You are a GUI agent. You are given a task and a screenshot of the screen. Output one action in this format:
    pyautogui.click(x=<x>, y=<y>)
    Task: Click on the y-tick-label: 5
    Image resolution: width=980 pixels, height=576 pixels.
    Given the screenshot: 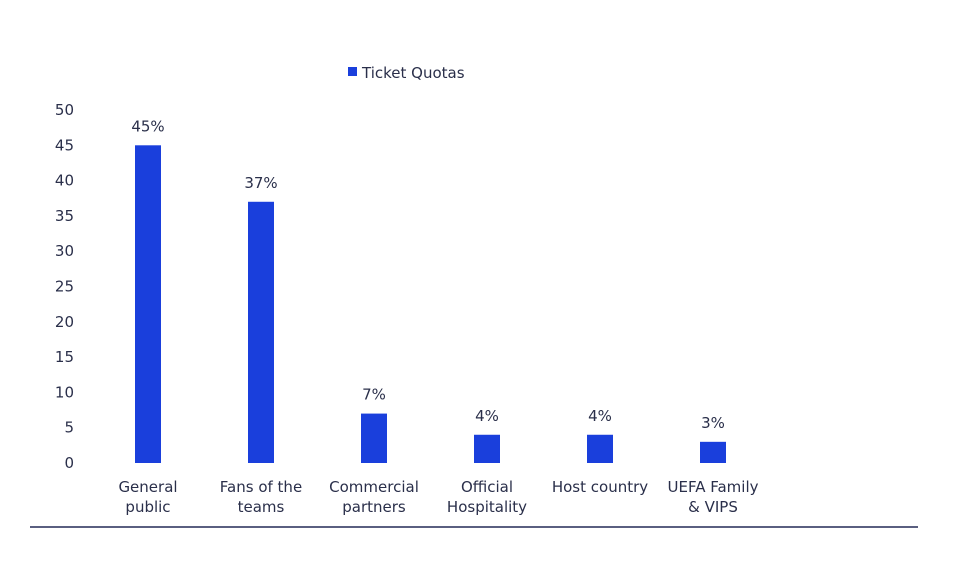 What is the action you would take?
    pyautogui.click(x=69, y=428)
    